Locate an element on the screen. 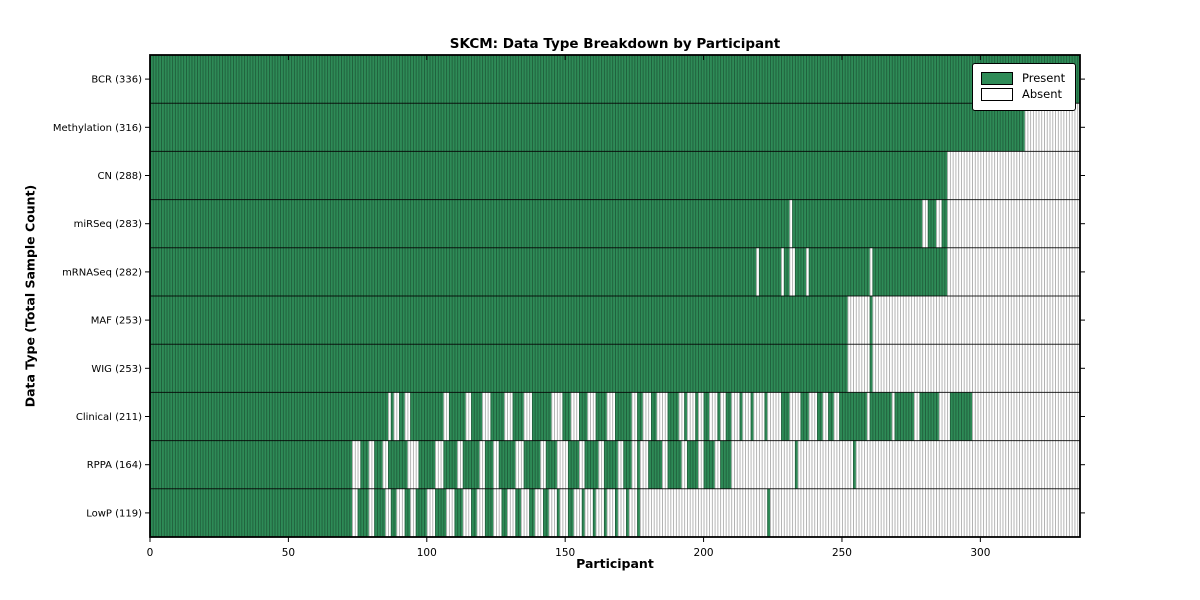 The image size is (1200, 600). x-tick-label: 200 is located at coordinates (704, 553).